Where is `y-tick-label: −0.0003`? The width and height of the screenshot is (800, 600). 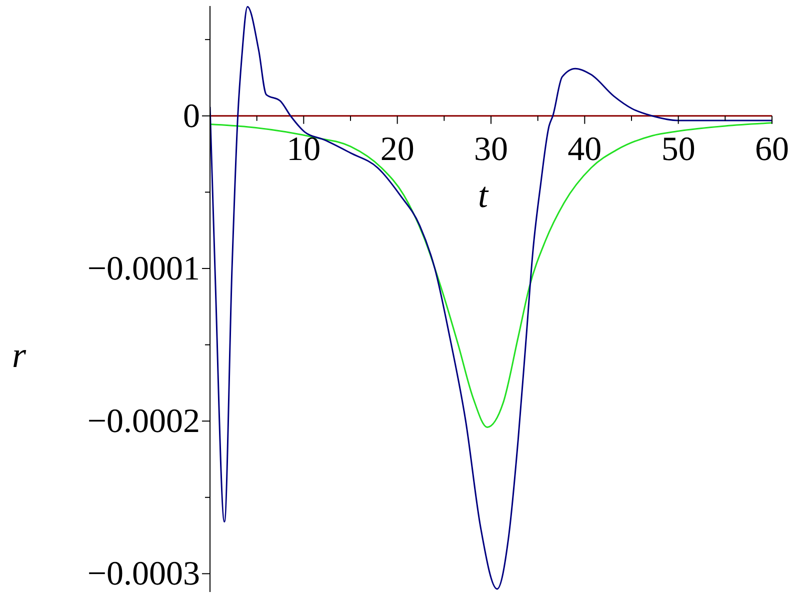
y-tick-label: −0.0003 is located at coordinates (143, 574).